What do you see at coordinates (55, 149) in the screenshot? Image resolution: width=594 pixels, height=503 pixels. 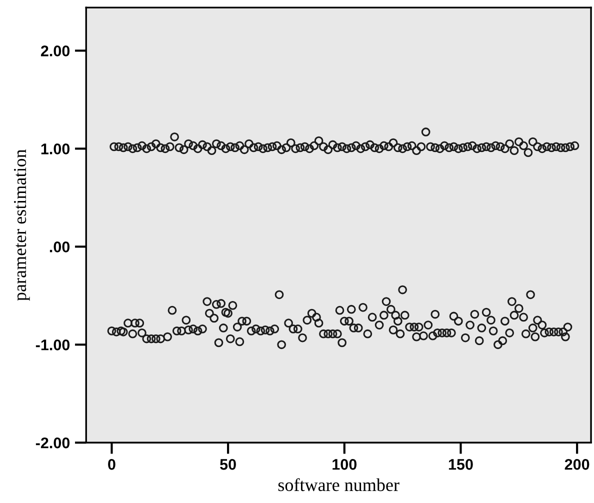 I see `y-tick-label: 1.00` at bounding box center [55, 149].